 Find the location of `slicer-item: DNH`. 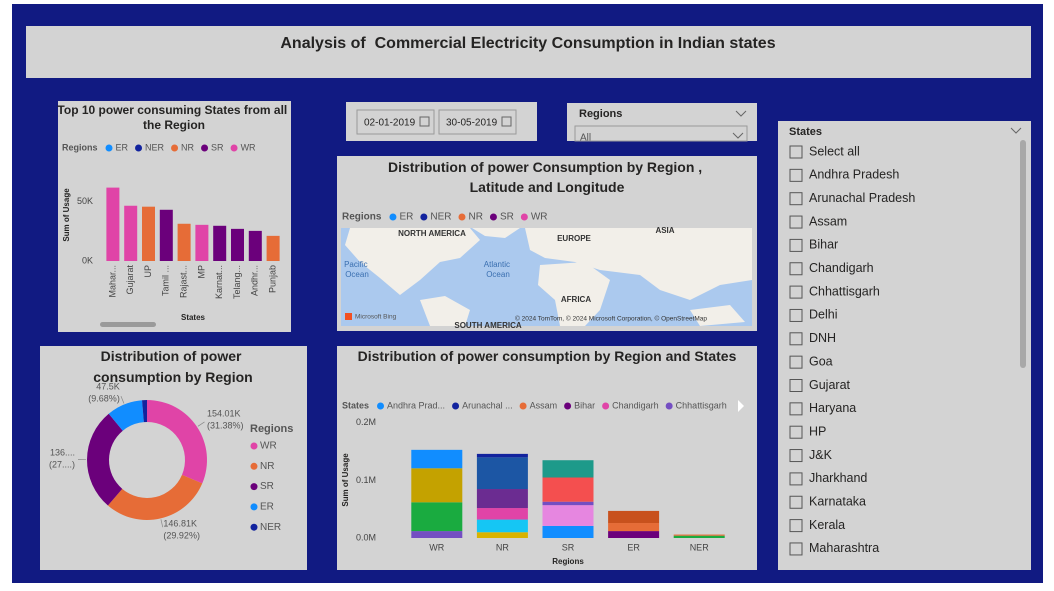

slicer-item: DNH is located at coordinates (822, 338).